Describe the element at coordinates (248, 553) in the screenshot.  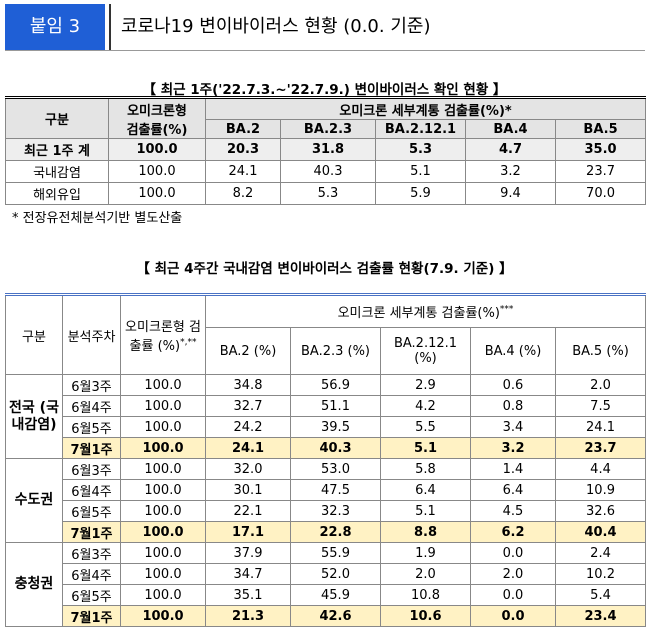
I see `table-cell: 37.9` at that location.